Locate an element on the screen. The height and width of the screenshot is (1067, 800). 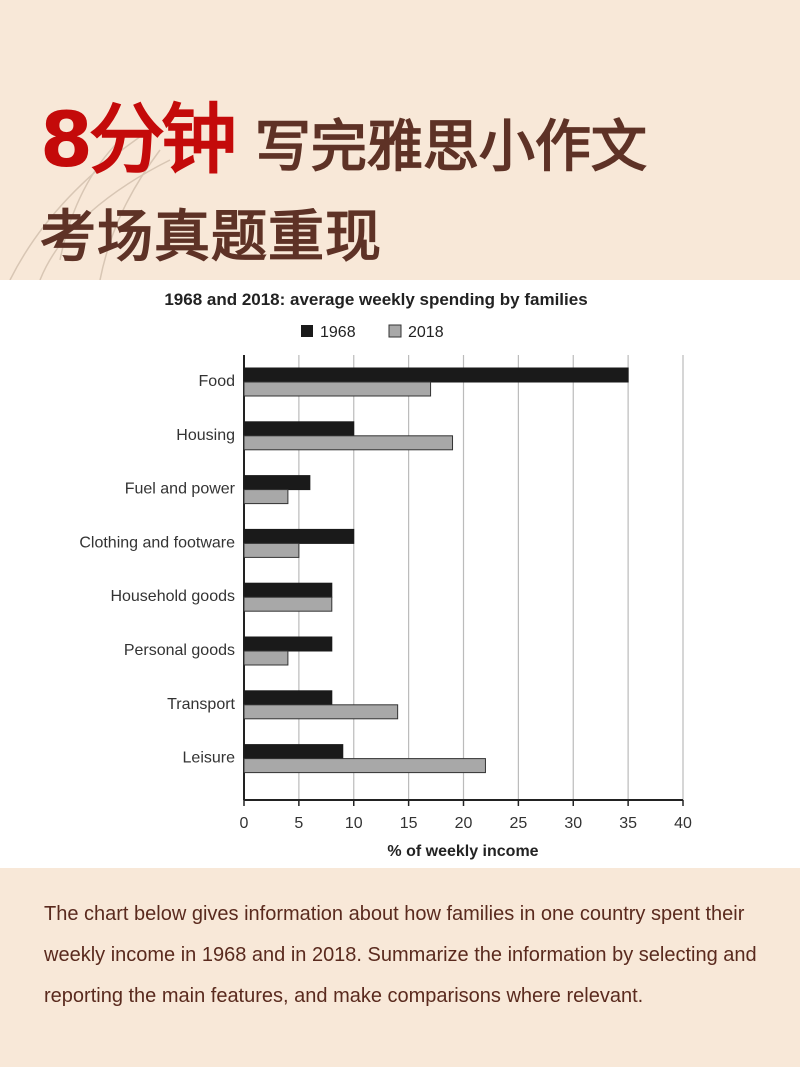
category-label: Housing is located at coordinates (205, 435).